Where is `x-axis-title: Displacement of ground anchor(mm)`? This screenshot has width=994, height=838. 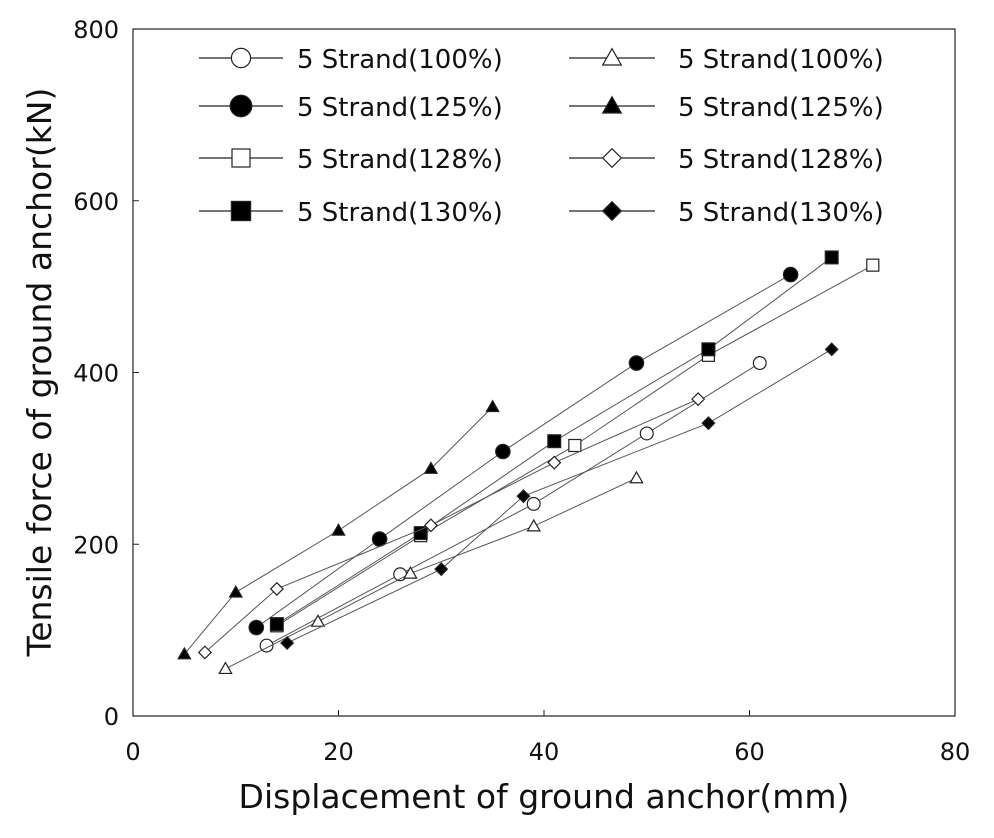 x-axis-title: Displacement of ground anchor(mm) is located at coordinates (544, 796).